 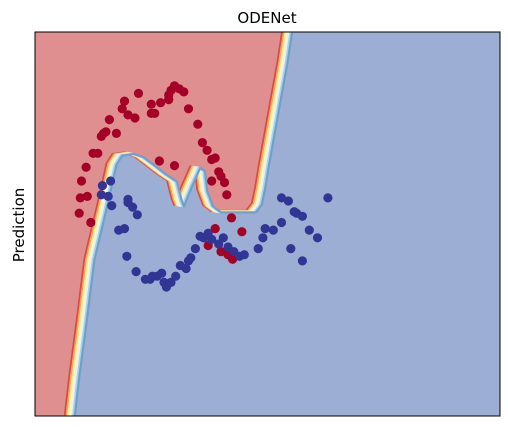 I want to click on y-axis-label: Prediction, so click(x=19, y=225).